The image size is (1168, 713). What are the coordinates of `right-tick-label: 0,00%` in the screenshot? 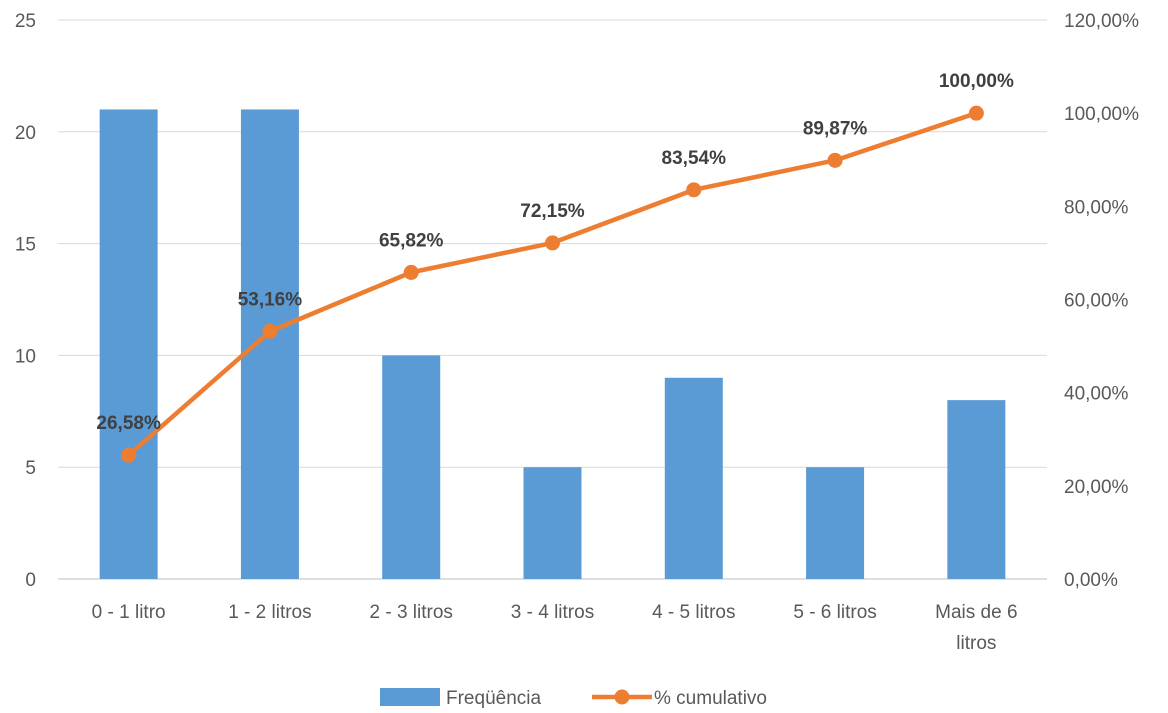 It's located at (1091, 580).